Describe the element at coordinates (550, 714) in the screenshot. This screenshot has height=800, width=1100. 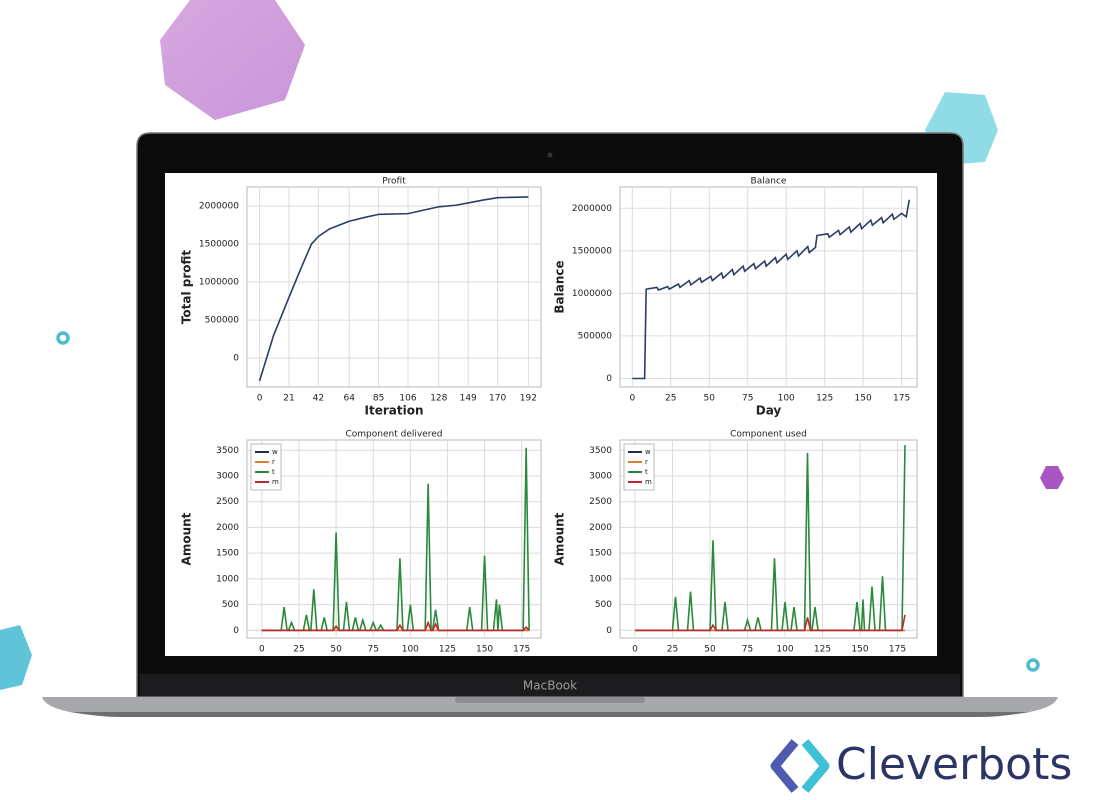
I see `laptop-base-shadow` at that location.